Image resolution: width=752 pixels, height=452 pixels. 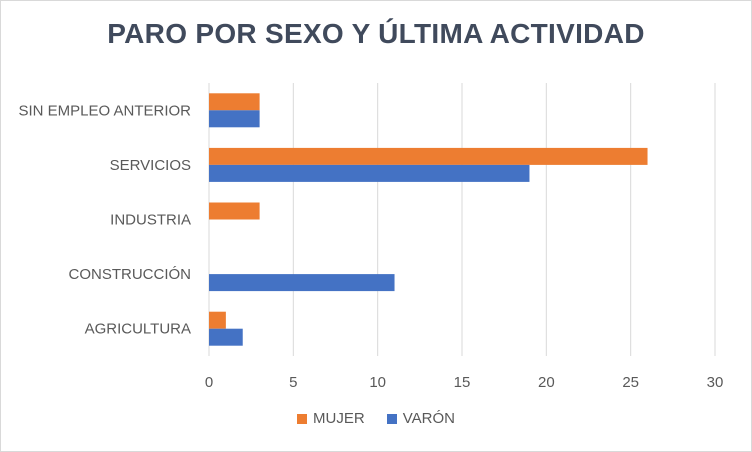 What do you see at coordinates (150, 165) in the screenshot?
I see `category-label: SERVICIOS` at bounding box center [150, 165].